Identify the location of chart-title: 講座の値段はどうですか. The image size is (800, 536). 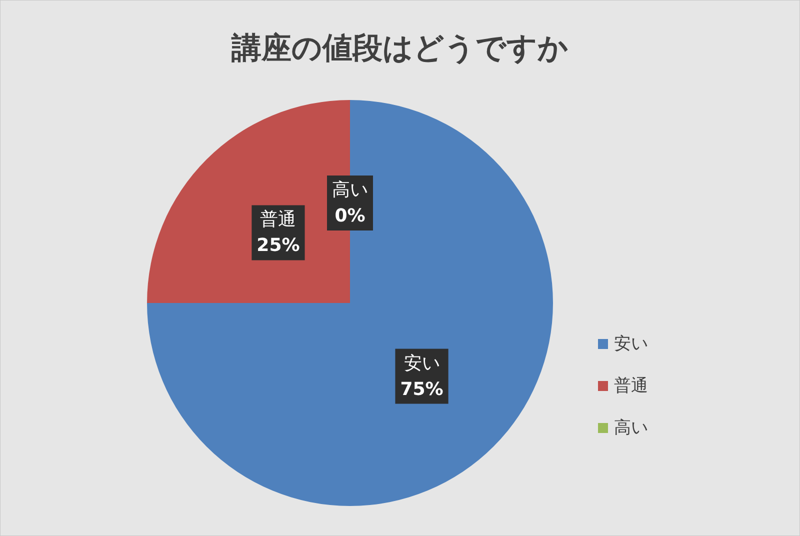
(399, 48).